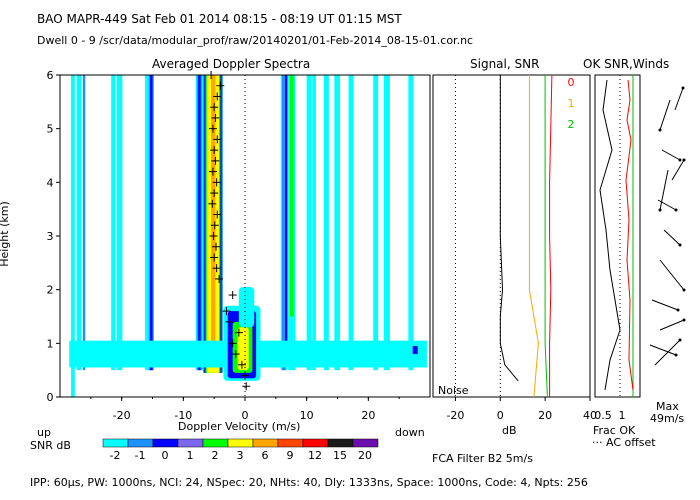 Image resolution: width=700 pixels, height=500 pixels. Describe the element at coordinates (265, 455) in the screenshot. I see `colorbar-tick: 6` at that location.